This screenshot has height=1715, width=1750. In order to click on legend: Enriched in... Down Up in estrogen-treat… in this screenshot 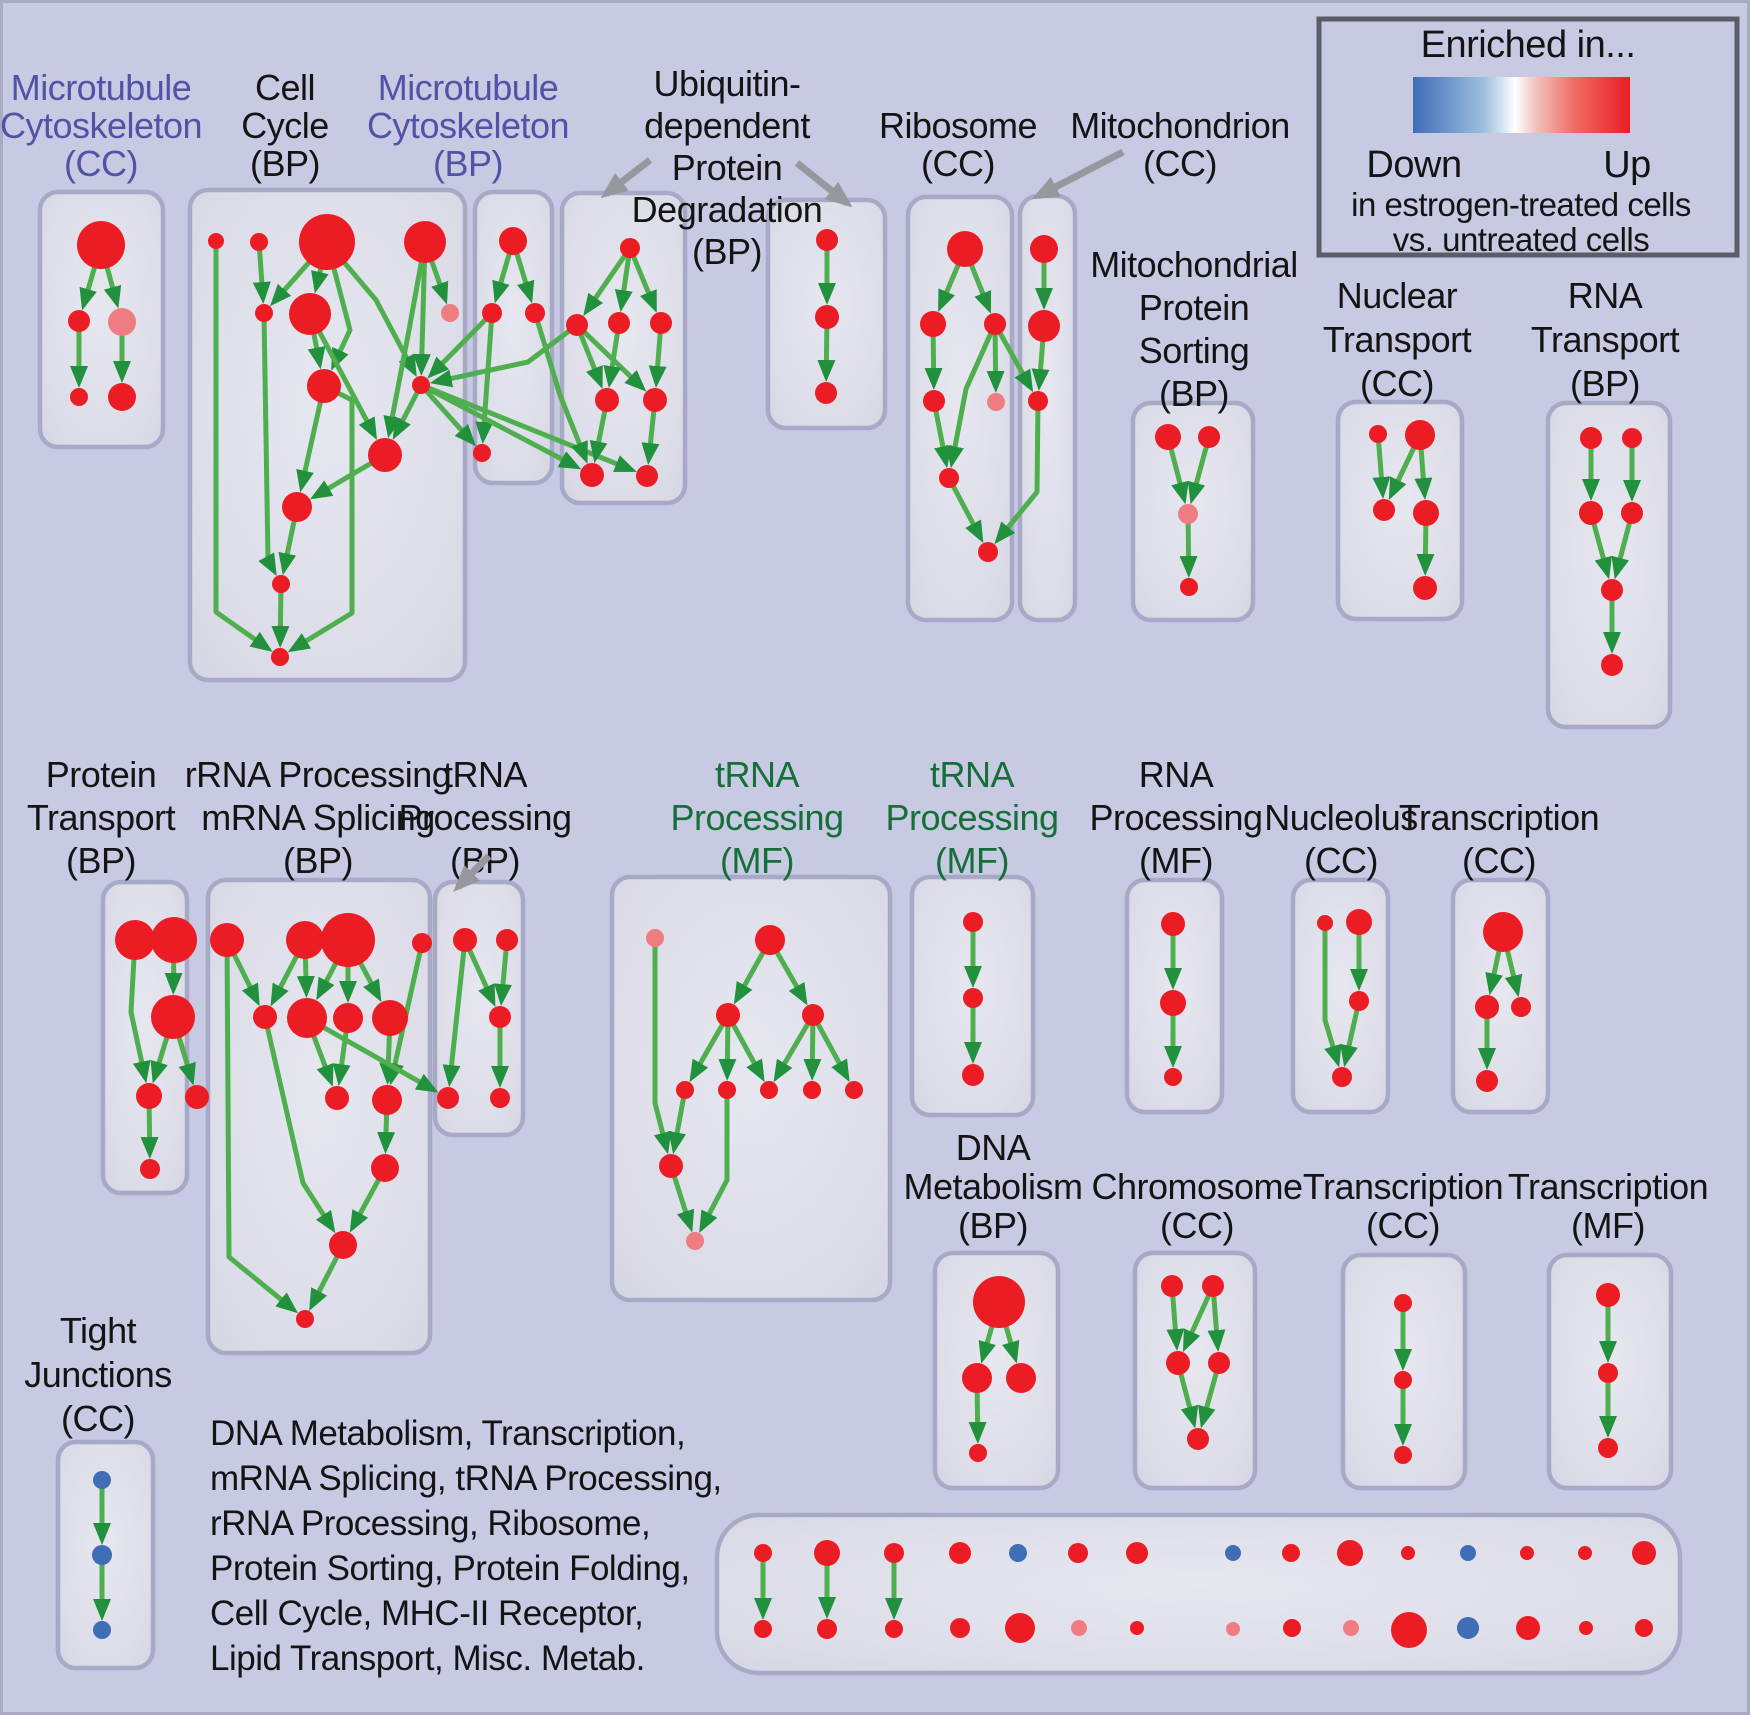, I will do `click(1528, 137)`.